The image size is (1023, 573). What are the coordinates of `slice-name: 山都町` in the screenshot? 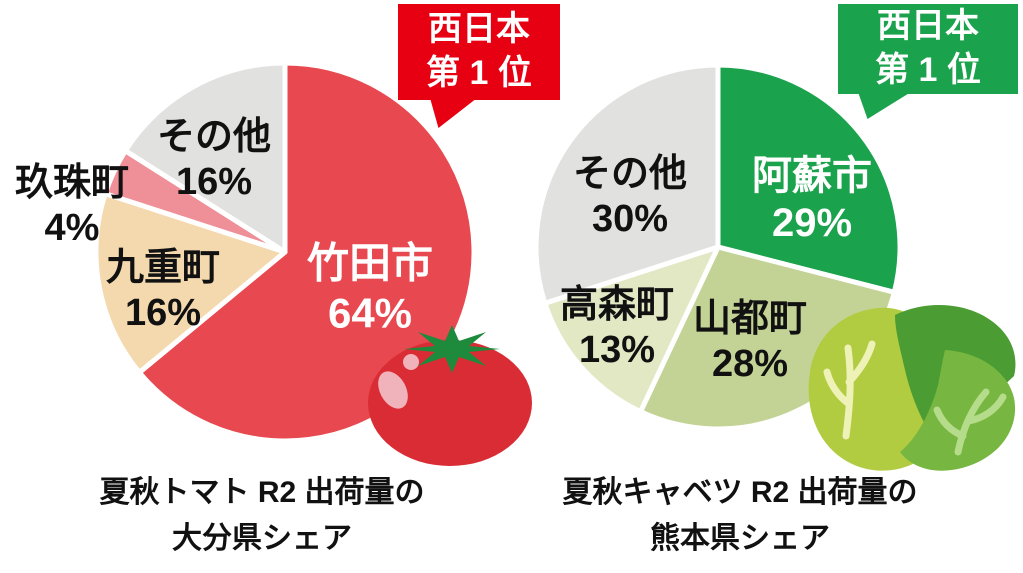 It's located at (750, 319).